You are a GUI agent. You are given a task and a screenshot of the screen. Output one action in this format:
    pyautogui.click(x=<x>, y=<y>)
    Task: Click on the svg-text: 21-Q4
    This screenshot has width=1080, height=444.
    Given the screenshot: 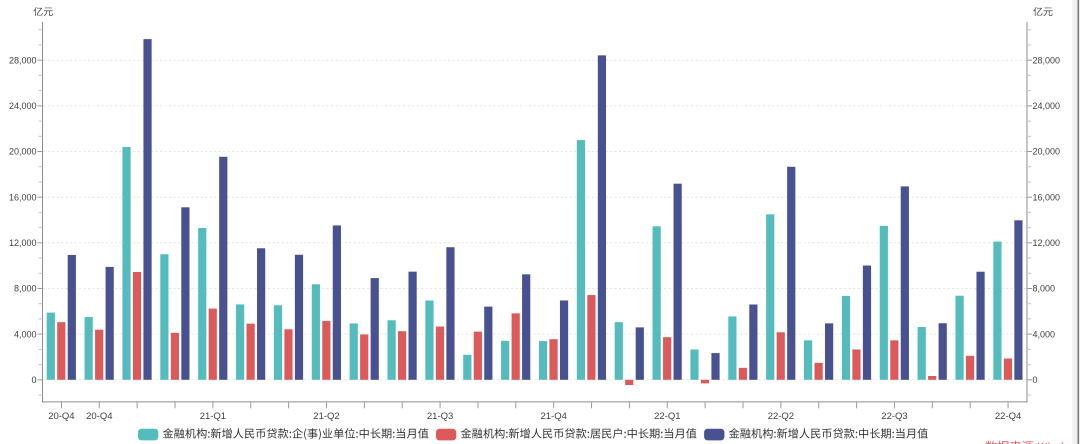 What is the action you would take?
    pyautogui.click(x=553, y=416)
    